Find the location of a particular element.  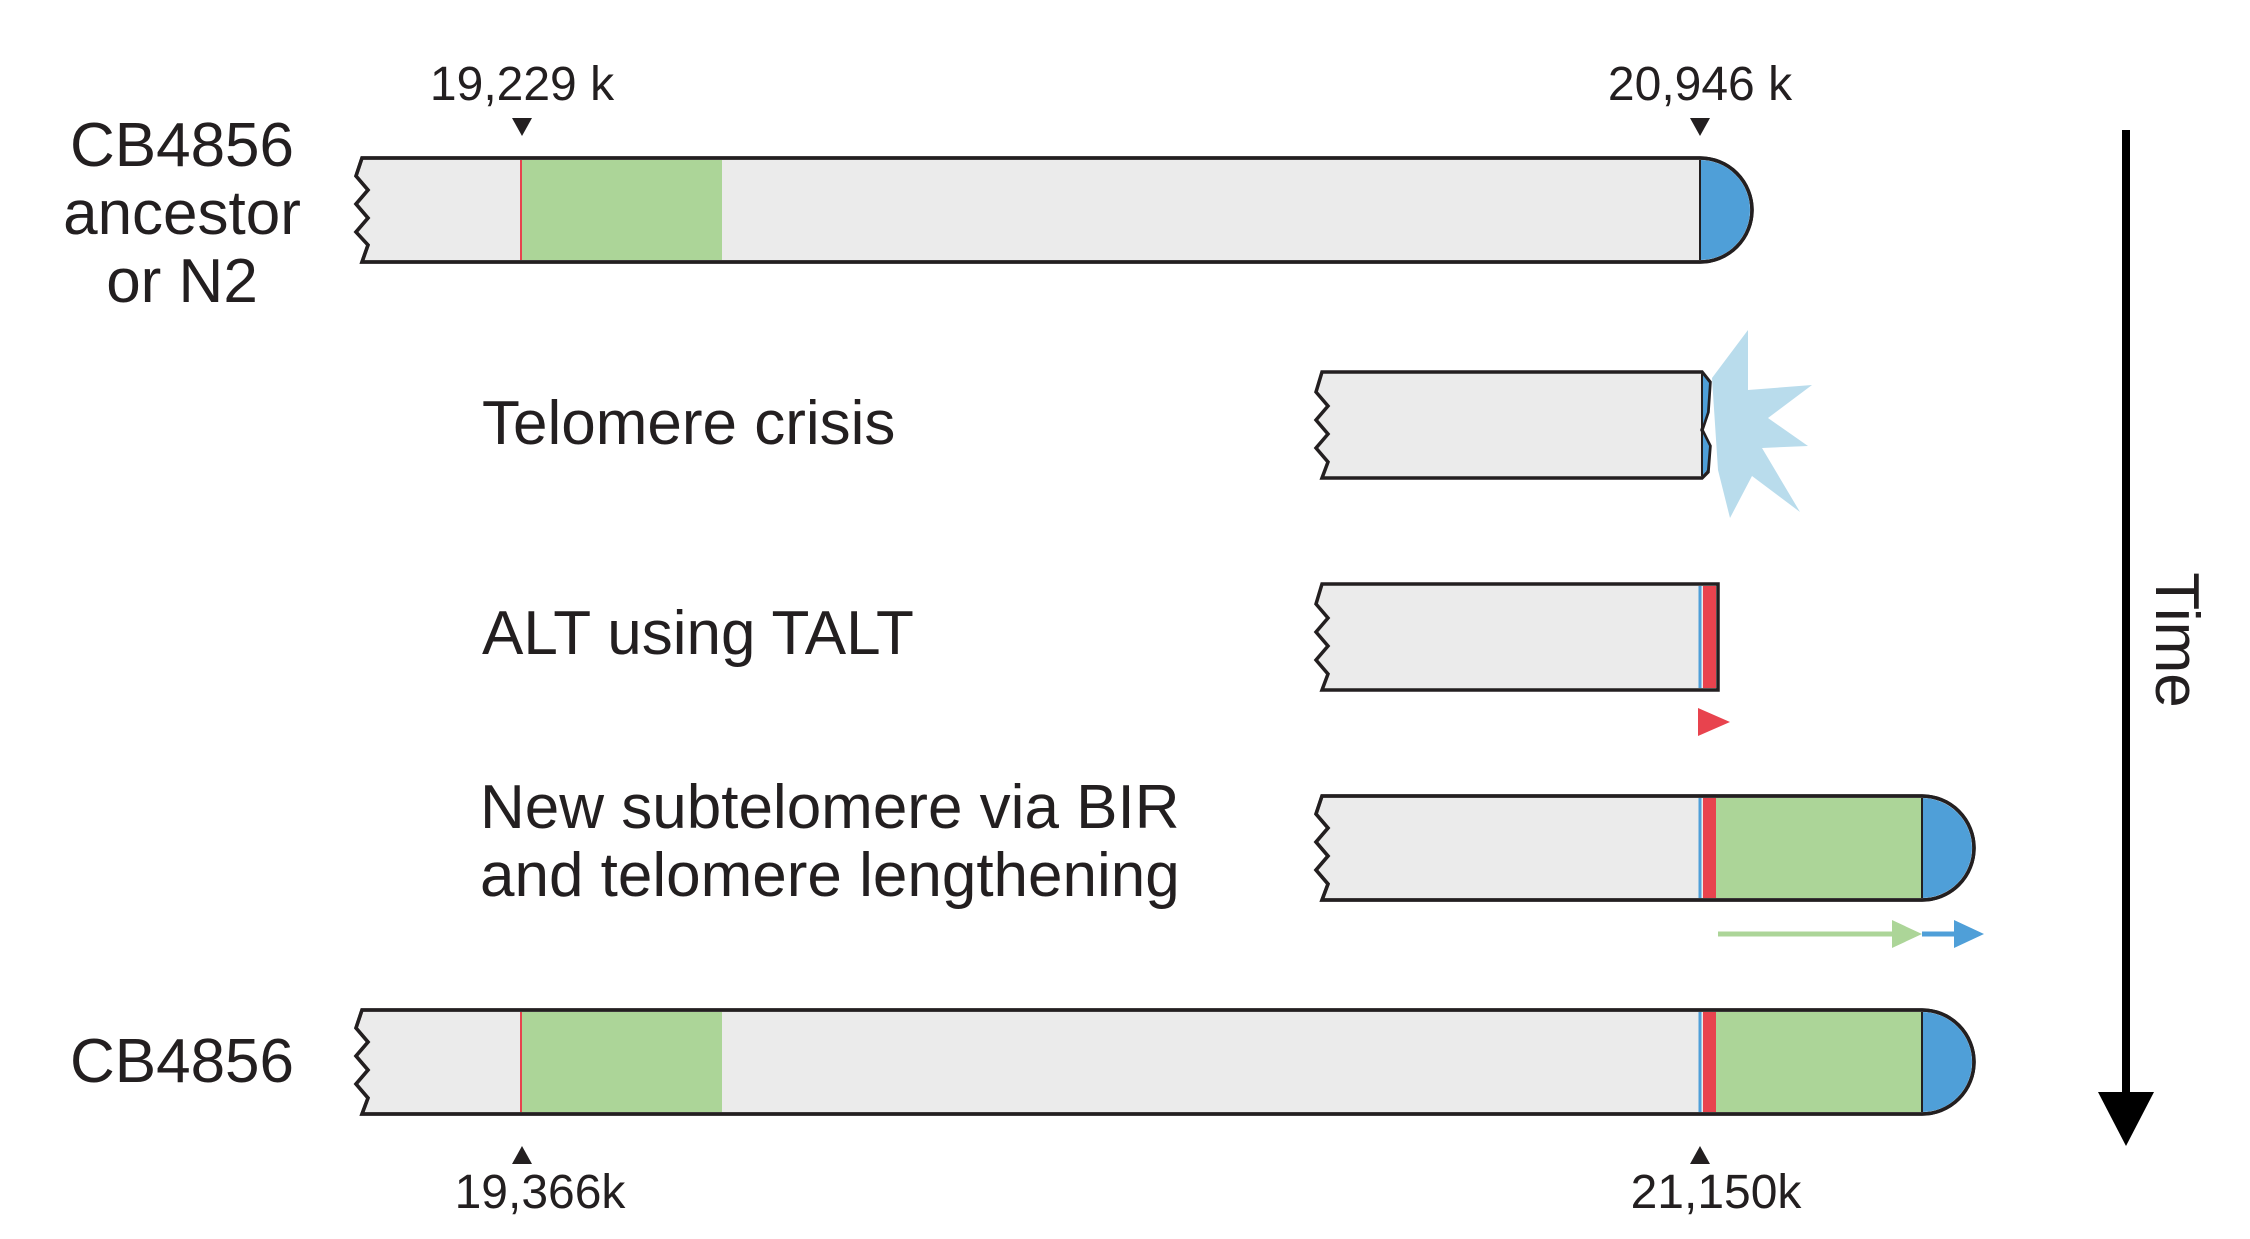

label-ancestor-line1: CB4856 is located at coordinates (182, 145).